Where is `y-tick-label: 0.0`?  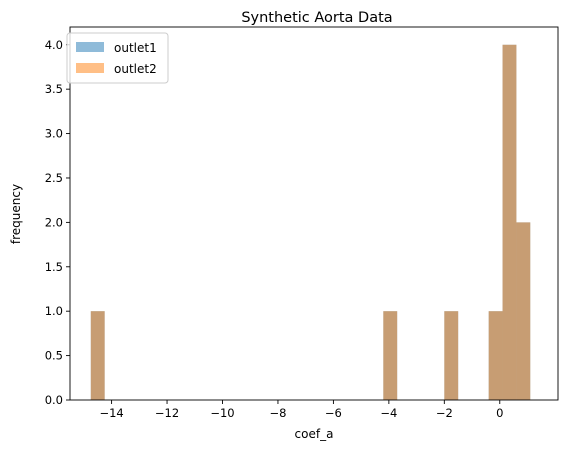 y-tick-label: 0.0 is located at coordinates (54, 400).